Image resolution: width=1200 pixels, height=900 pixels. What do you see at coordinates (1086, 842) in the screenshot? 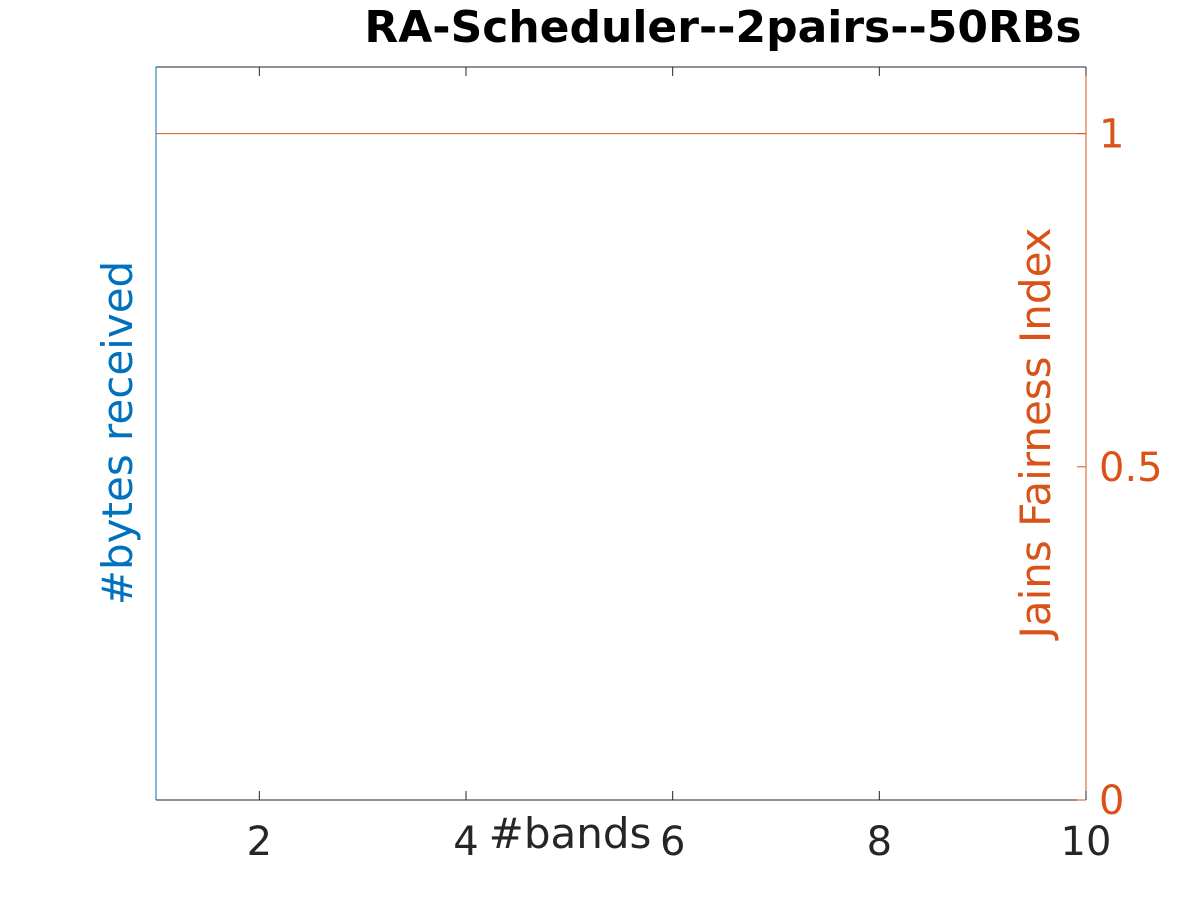
I see `x-tick-label-4: 10` at bounding box center [1086, 842].